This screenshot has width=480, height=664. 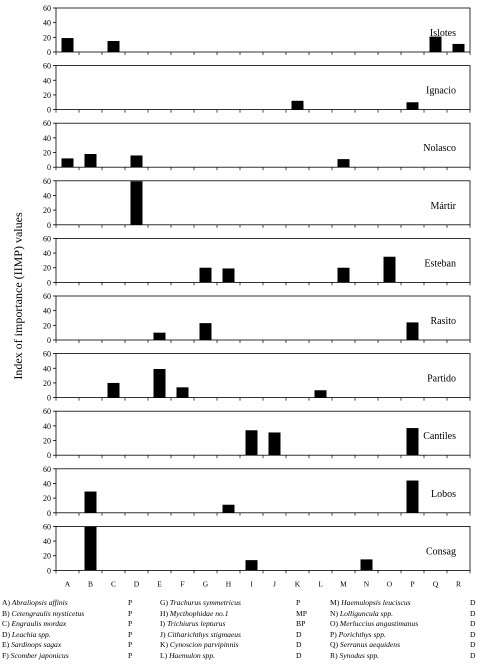 What do you see at coordinates (163, 634) in the screenshot?
I see `legend-letter: J)` at bounding box center [163, 634].